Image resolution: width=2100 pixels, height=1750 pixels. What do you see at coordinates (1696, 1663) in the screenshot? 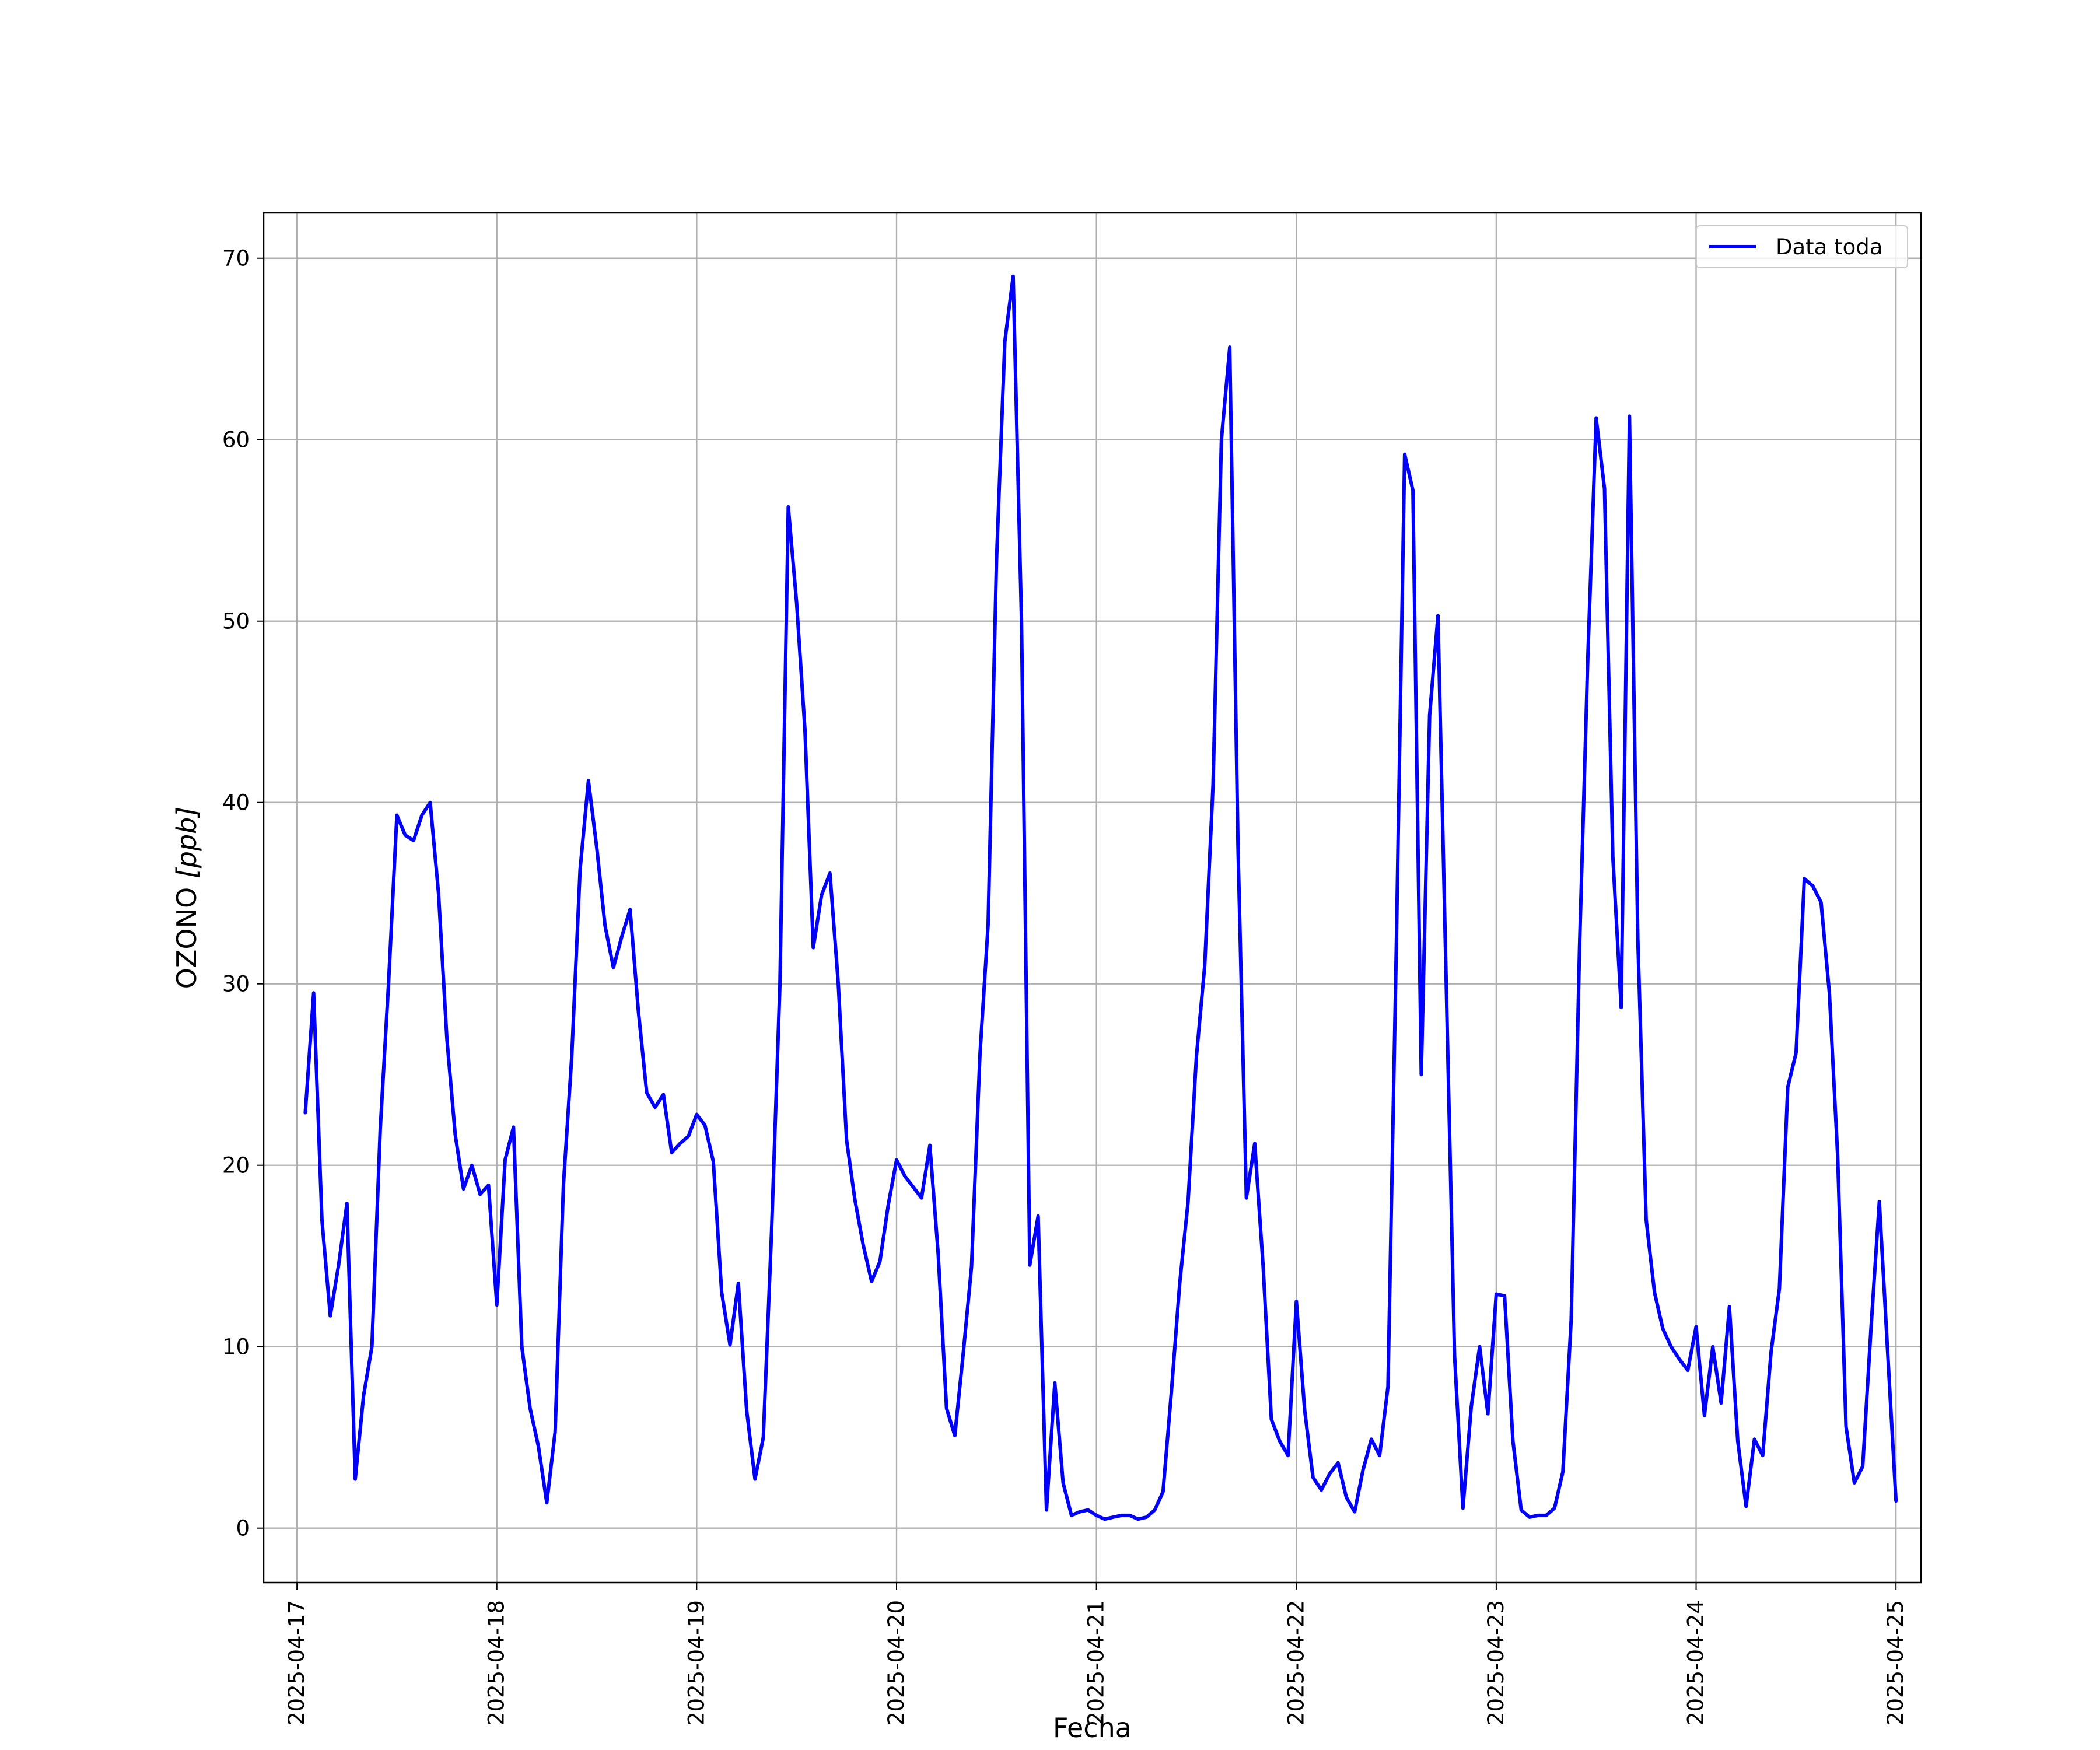
I see `x-tick-label-7: 2025-04-24` at bounding box center [1696, 1663].